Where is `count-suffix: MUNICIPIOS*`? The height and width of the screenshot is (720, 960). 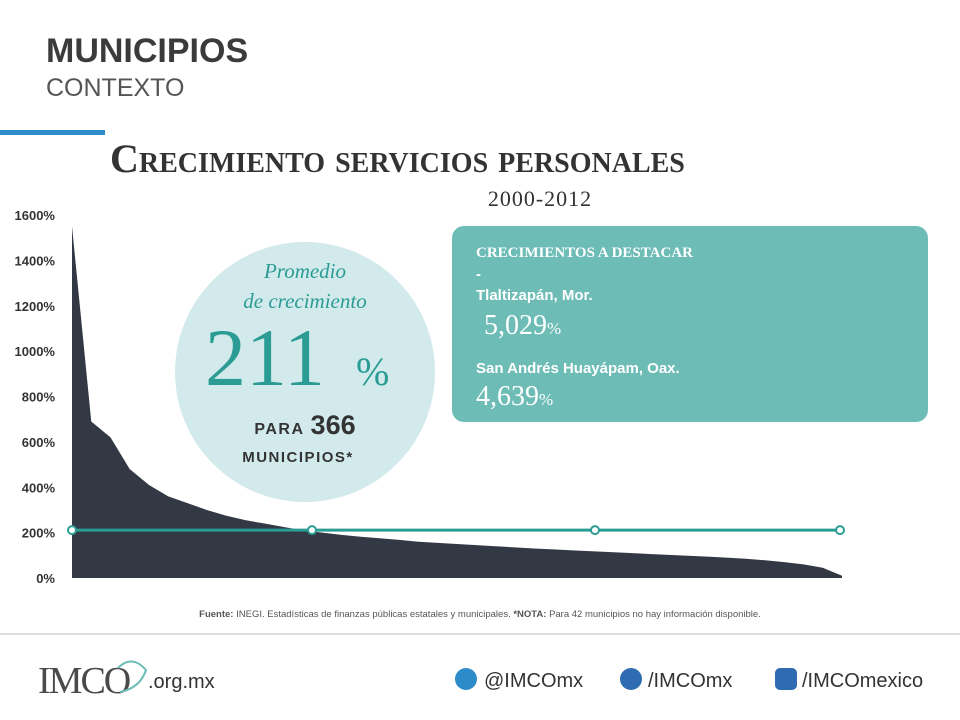 count-suffix: MUNICIPIOS* is located at coordinates (298, 457).